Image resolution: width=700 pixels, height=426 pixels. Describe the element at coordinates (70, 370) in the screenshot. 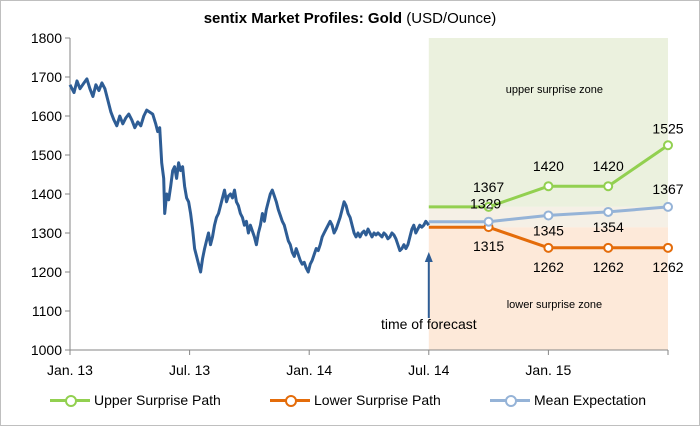

I see `x-tick-label: Jan. 13` at that location.